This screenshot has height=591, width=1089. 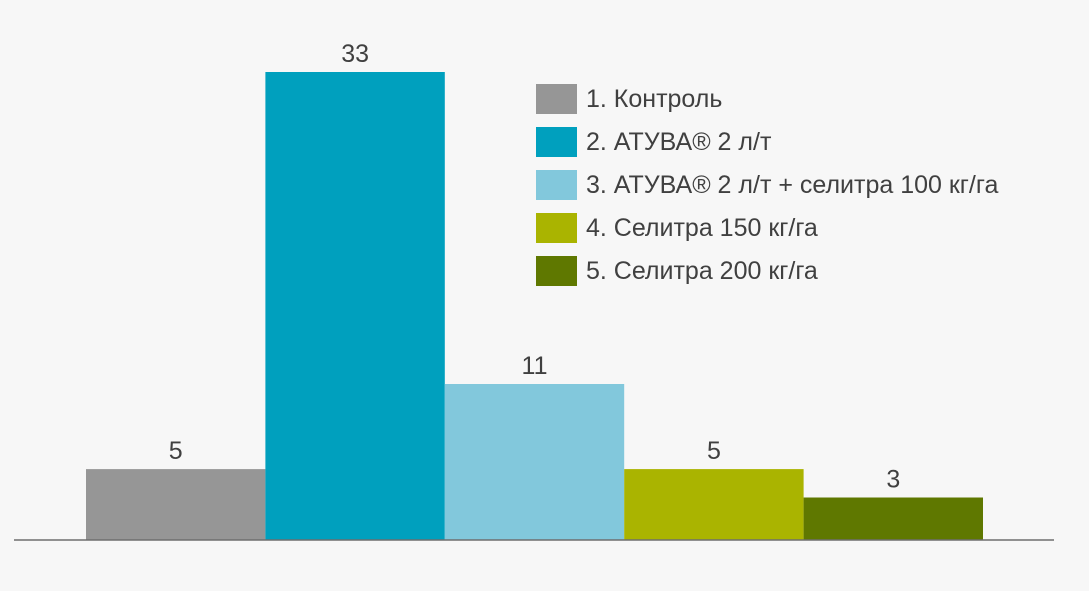 What do you see at coordinates (702, 270) in the screenshot?
I see `legend-label-5: 5. Селитра 200 кг/га` at bounding box center [702, 270].